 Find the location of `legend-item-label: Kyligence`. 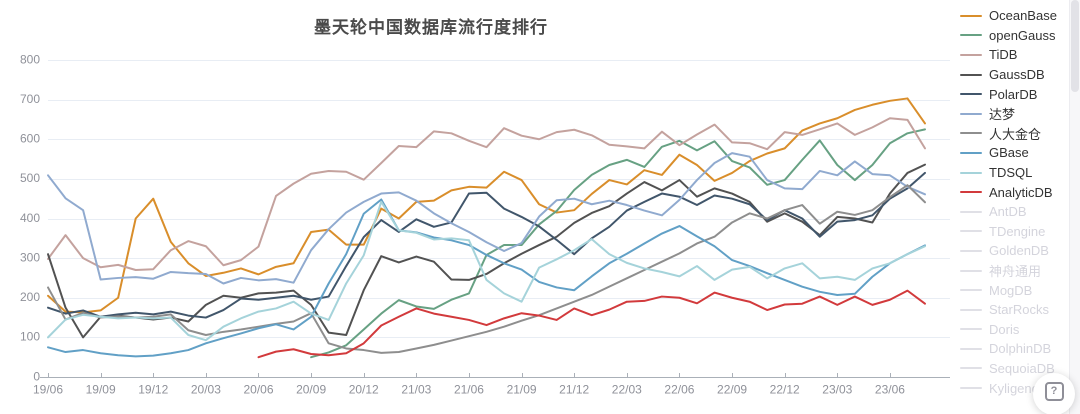

legend-item-label: Kyligence is located at coordinates (1017, 388).